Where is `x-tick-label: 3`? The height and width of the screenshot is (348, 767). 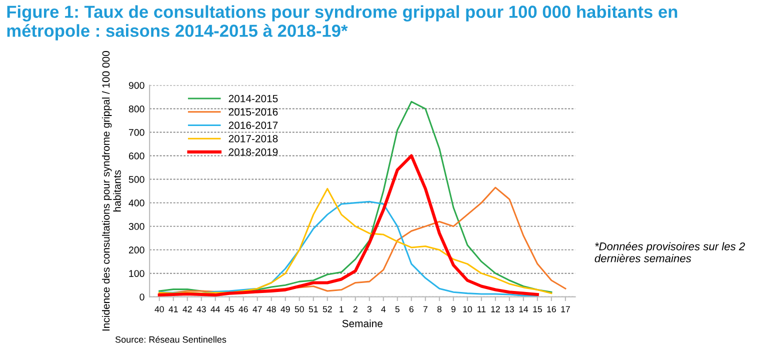 x-tick-label: 3 is located at coordinates (369, 309).